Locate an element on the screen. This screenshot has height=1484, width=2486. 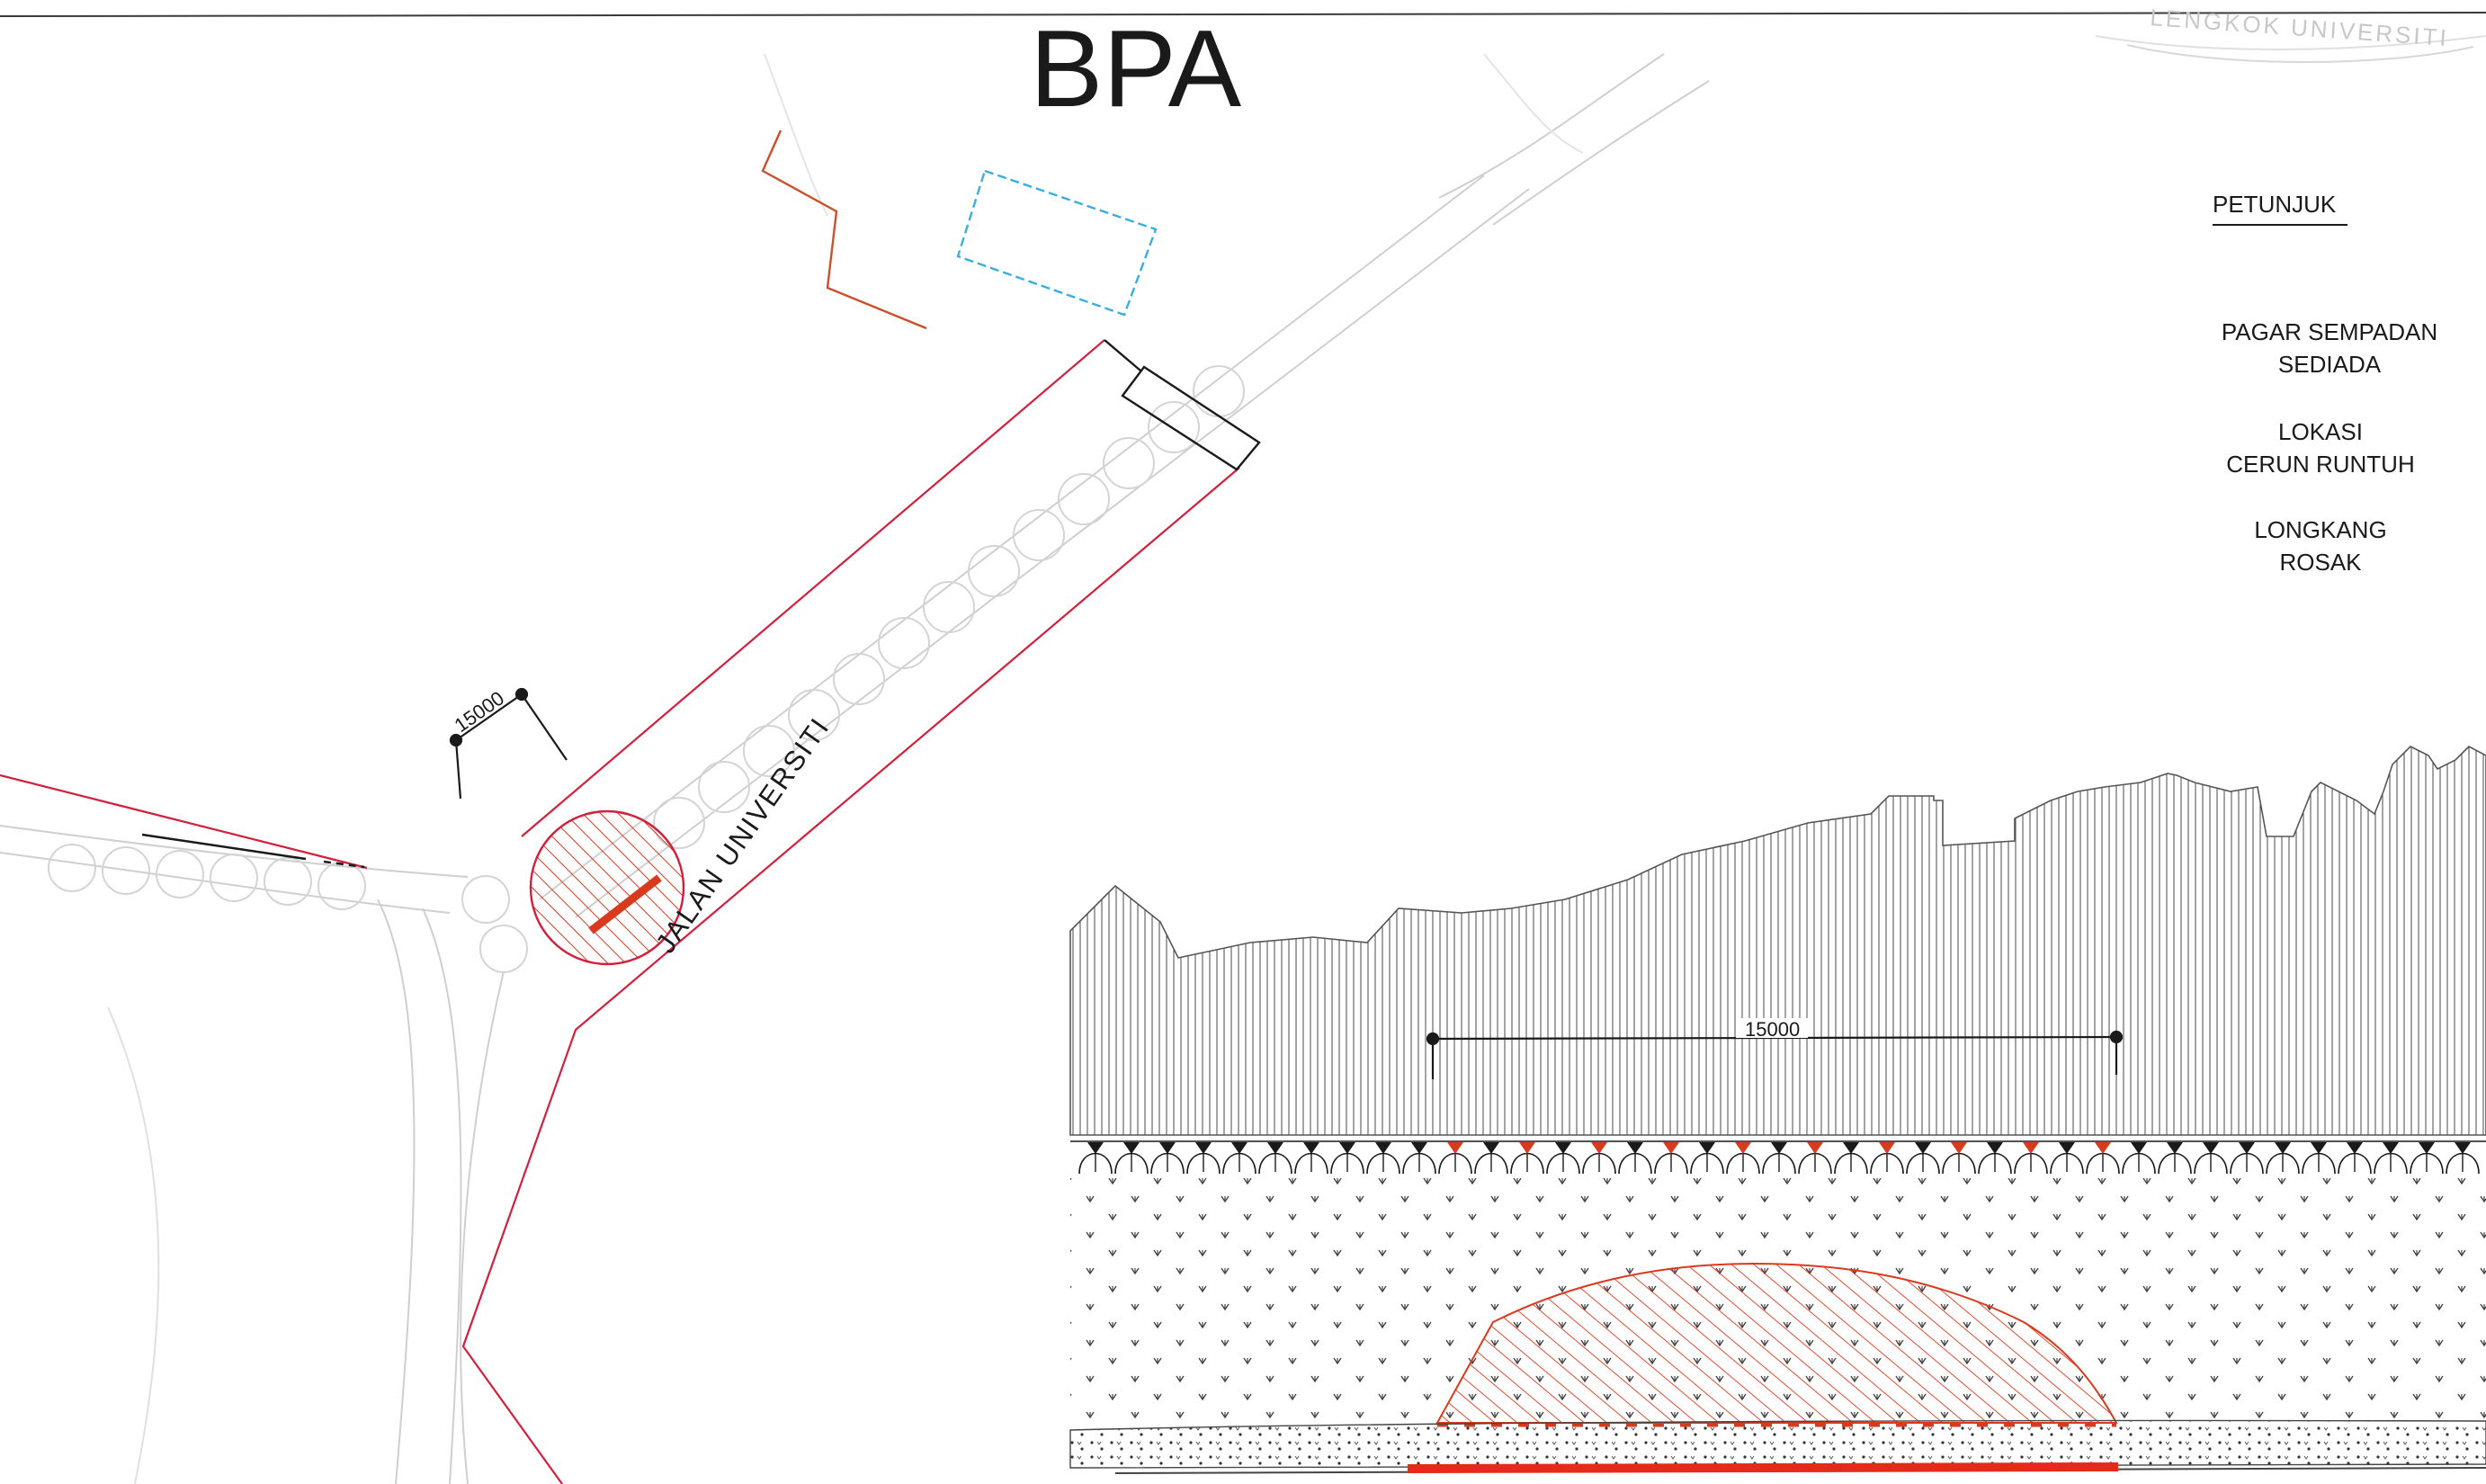
plan-dimension is located at coordinates (508, 743).